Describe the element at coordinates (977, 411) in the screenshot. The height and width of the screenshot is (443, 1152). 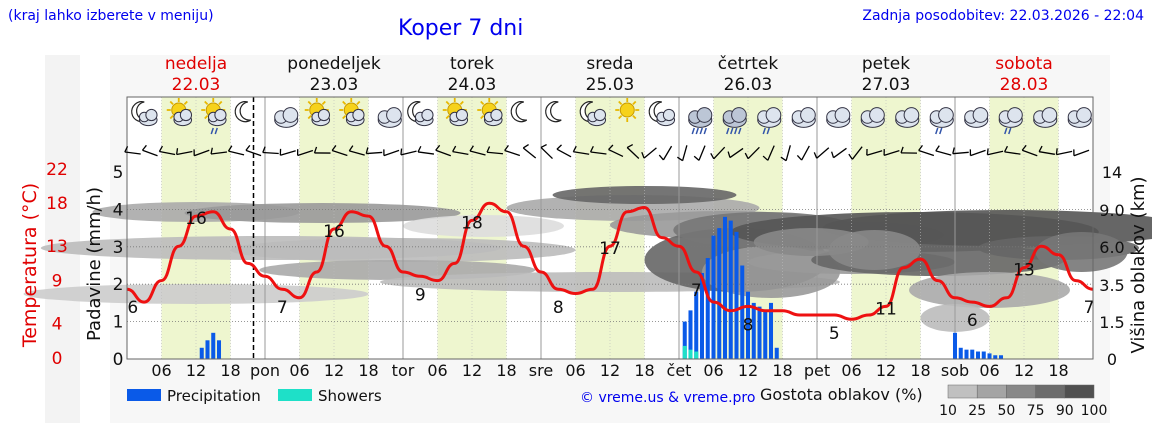
I see `cloud-legend-level: 25` at that location.